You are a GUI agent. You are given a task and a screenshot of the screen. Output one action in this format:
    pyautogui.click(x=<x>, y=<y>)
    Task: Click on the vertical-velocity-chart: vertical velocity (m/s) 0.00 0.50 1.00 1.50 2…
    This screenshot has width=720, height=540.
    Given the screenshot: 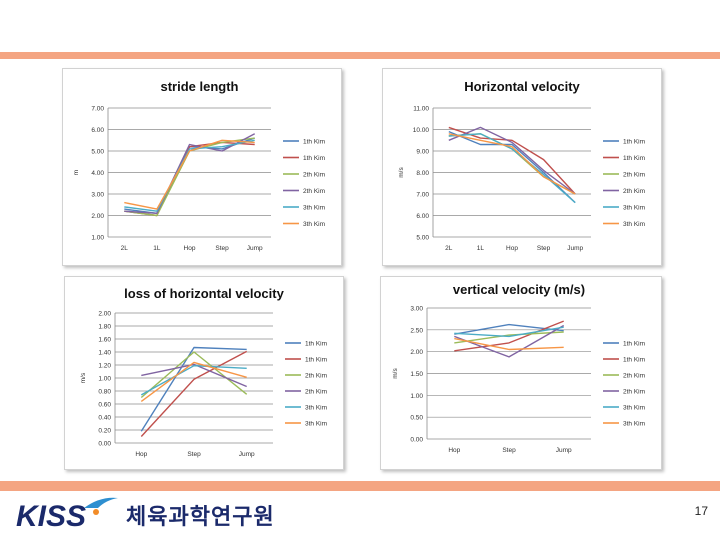 What is the action you would take?
    pyautogui.click(x=521, y=373)
    